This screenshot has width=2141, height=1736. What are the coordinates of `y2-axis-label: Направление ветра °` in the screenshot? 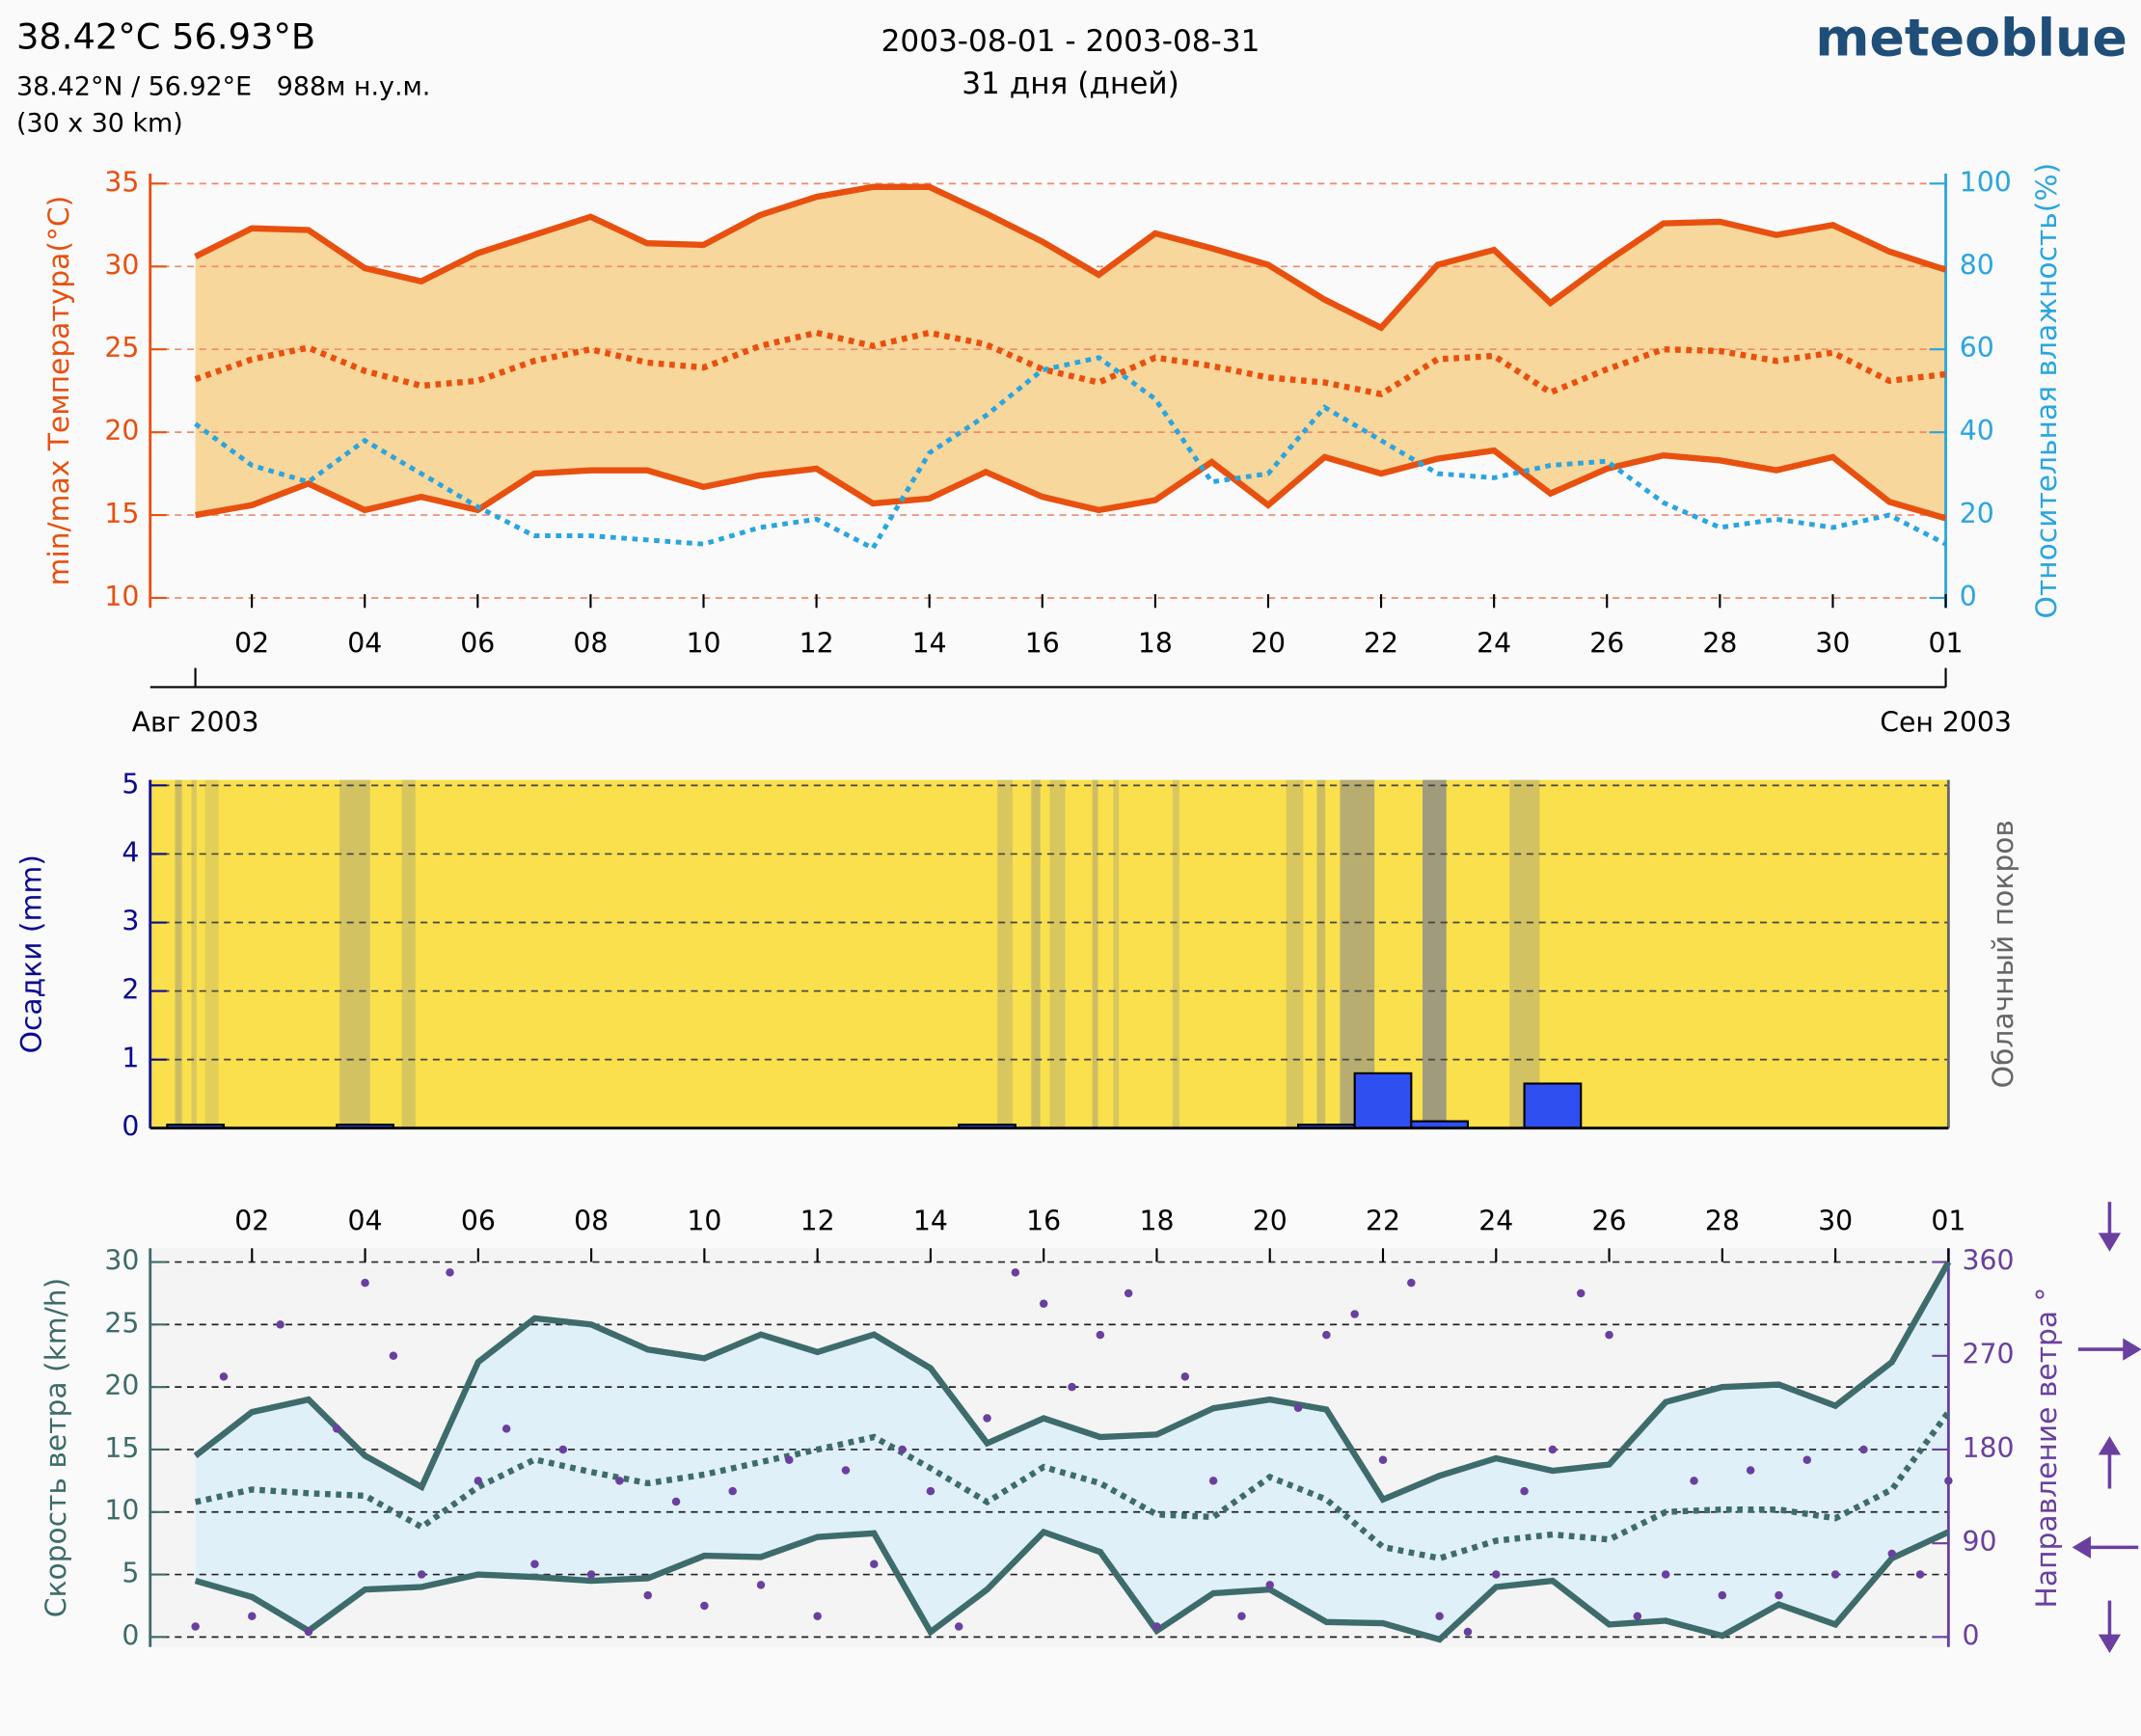 It's located at (2047, 1449).